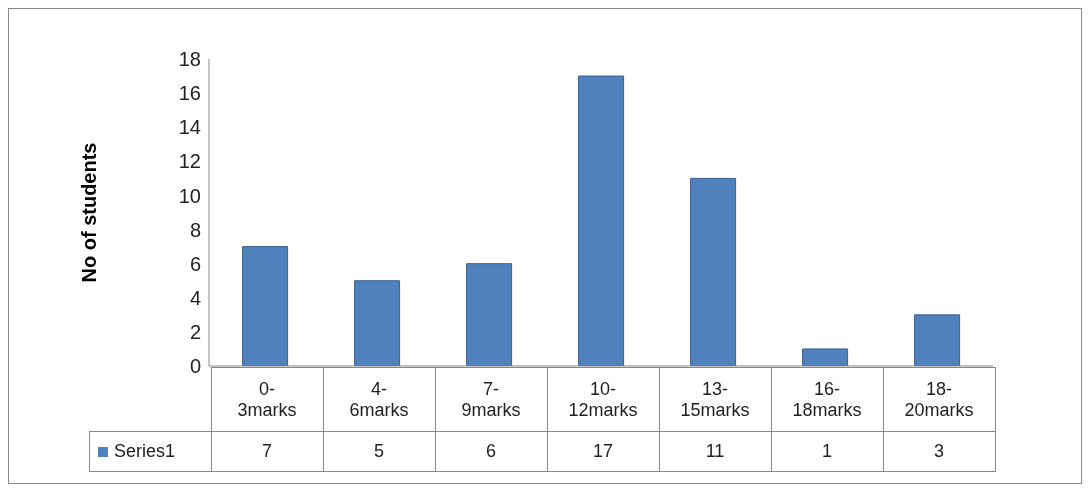  Describe the element at coordinates (267, 399) in the screenshot. I see `x-tick-label: 0-3marks` at that location.